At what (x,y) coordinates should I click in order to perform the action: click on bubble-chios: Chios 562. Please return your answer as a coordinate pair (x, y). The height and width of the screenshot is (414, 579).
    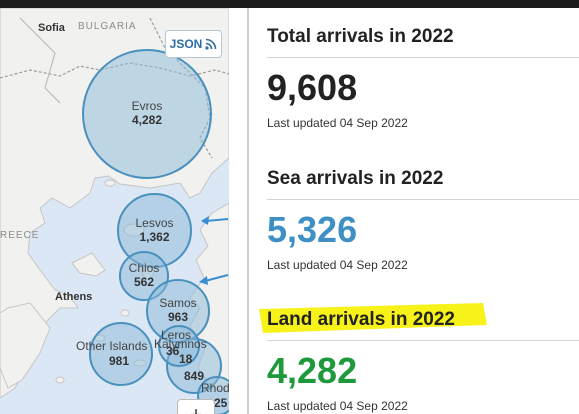
    Looking at the image, I should click on (144, 276).